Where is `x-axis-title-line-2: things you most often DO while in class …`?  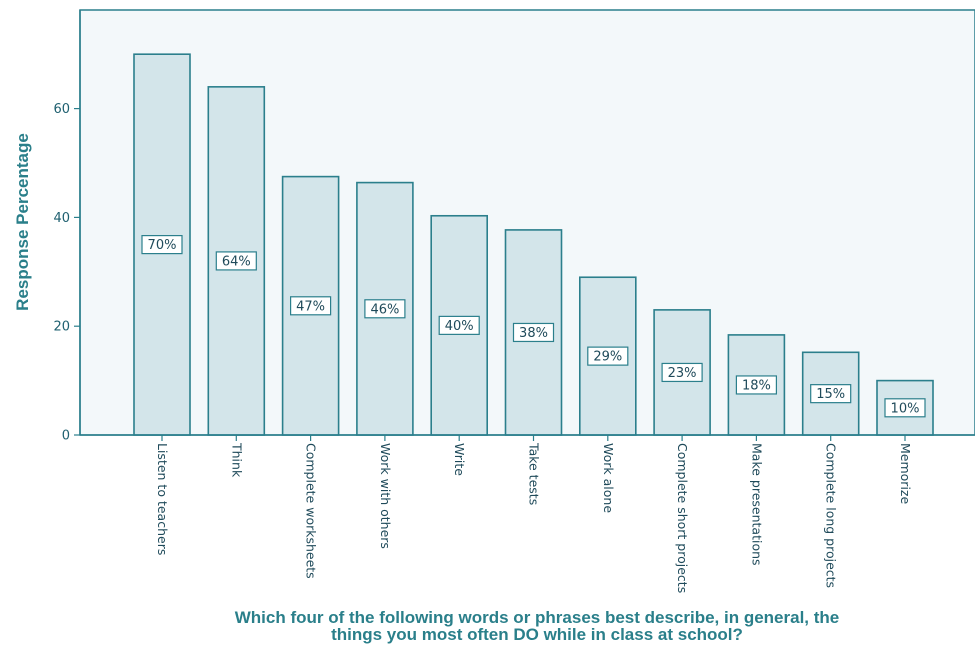 x-axis-title-line-2: things you most often DO while in class … is located at coordinates (537, 634).